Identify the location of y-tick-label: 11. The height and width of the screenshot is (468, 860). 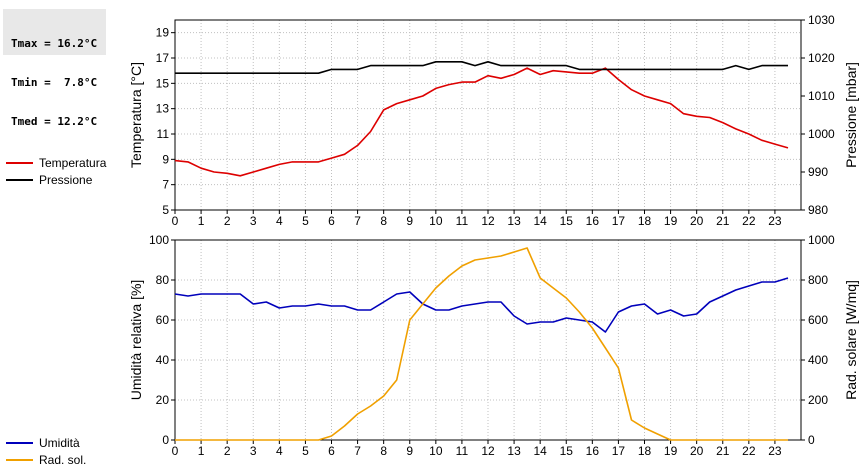
(163, 134).